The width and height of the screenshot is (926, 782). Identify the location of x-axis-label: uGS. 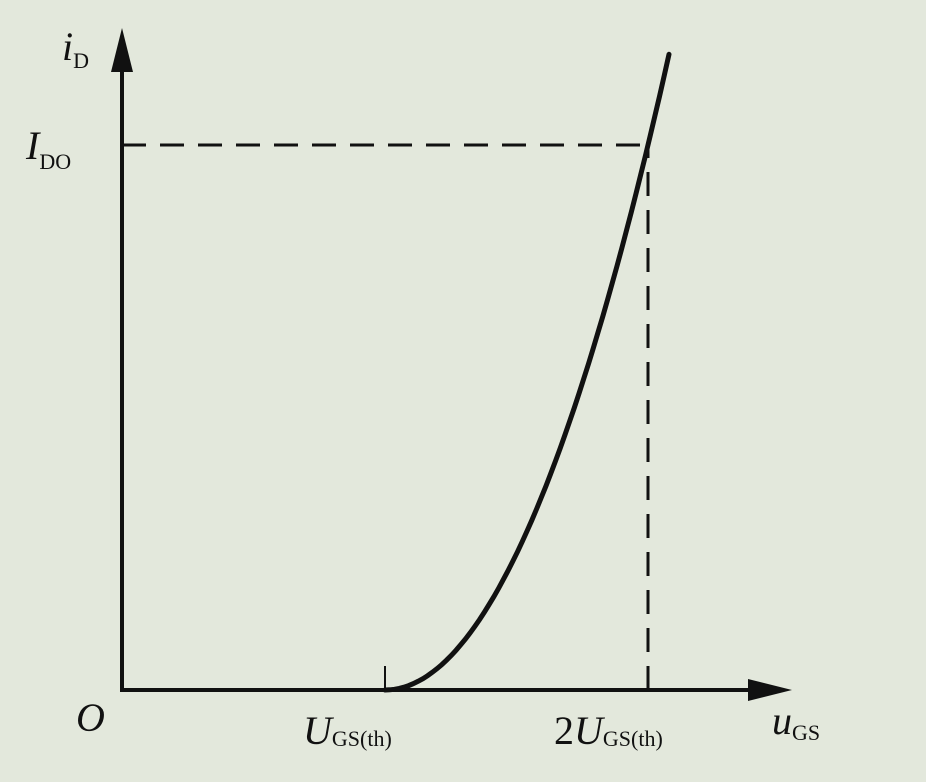
(796, 721).